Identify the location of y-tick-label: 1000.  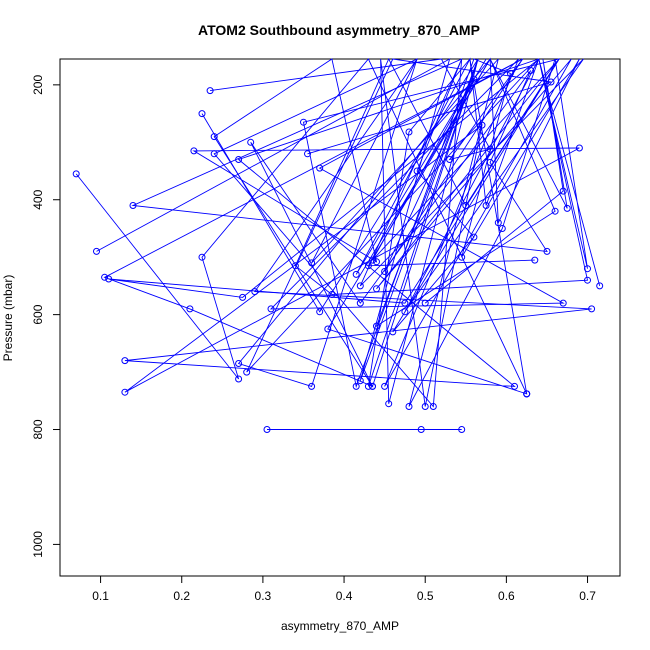
(38, 544).